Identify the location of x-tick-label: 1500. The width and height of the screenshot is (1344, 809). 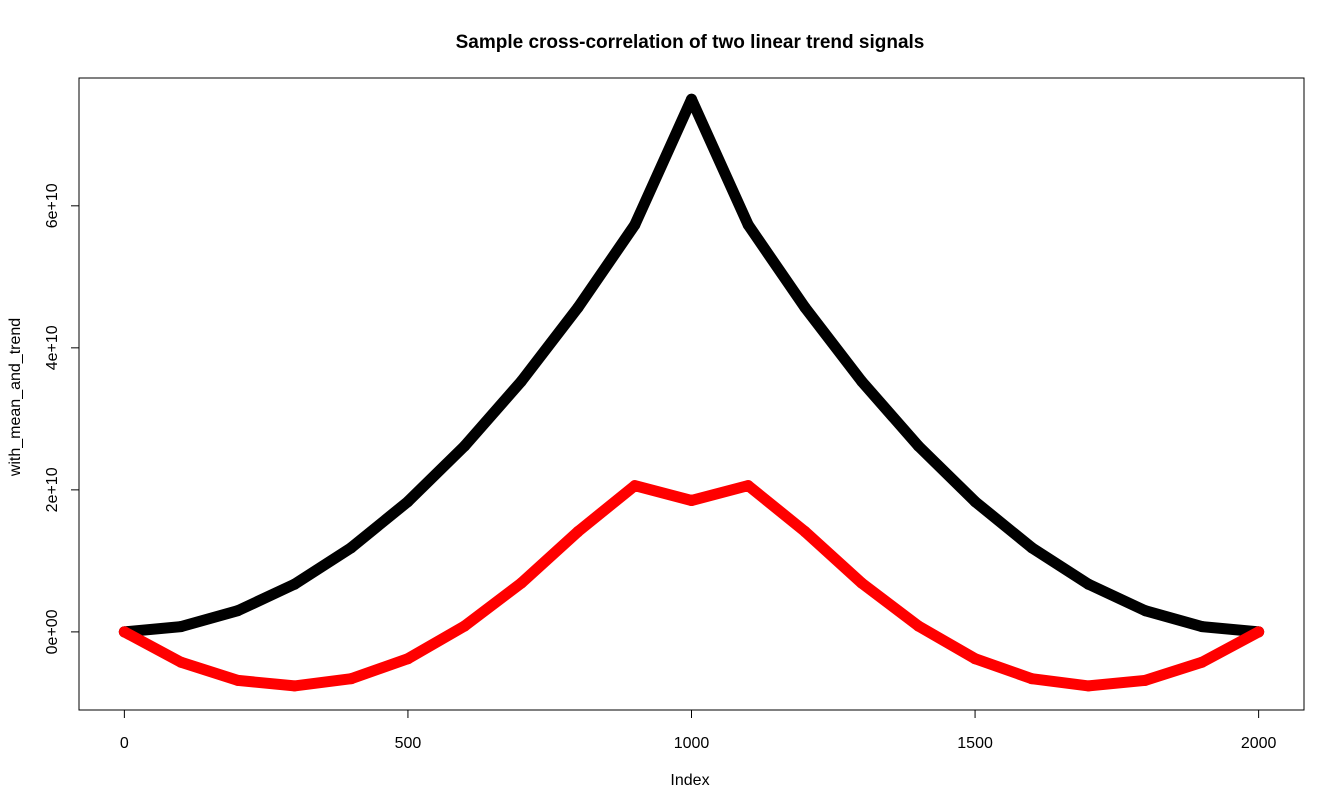
(975, 743).